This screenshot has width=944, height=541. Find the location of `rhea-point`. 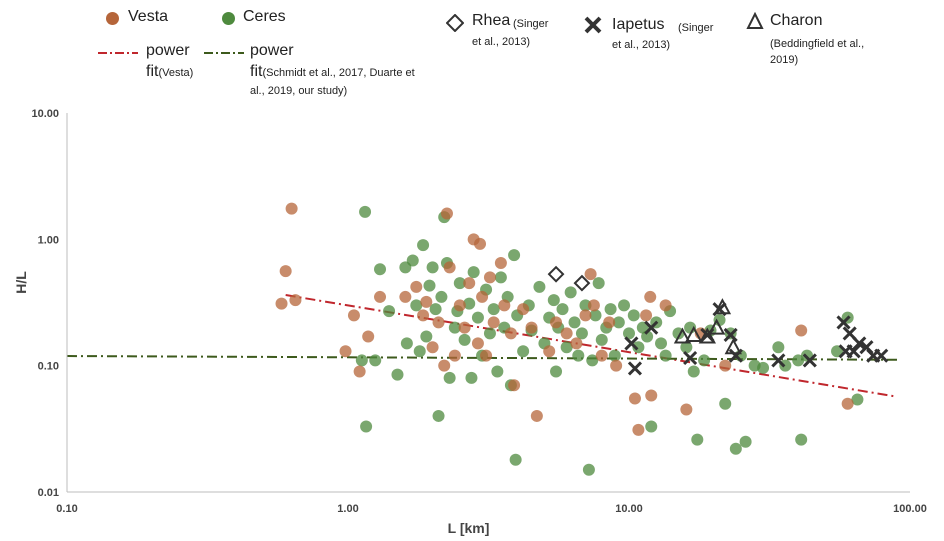

rhea-point is located at coordinates (582, 283).